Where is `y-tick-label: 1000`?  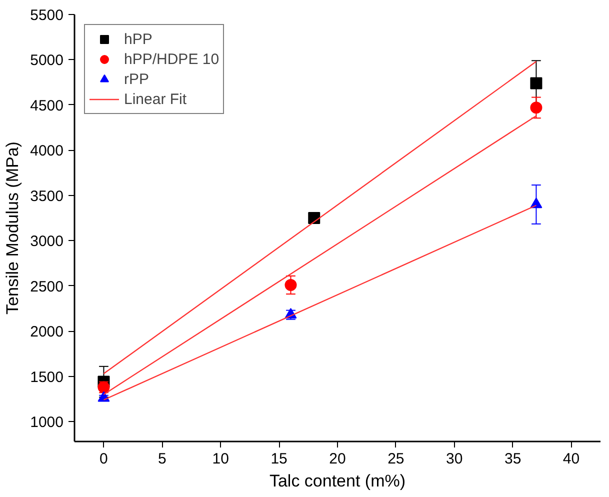
y-tick-label: 1000 is located at coordinates (47, 423).